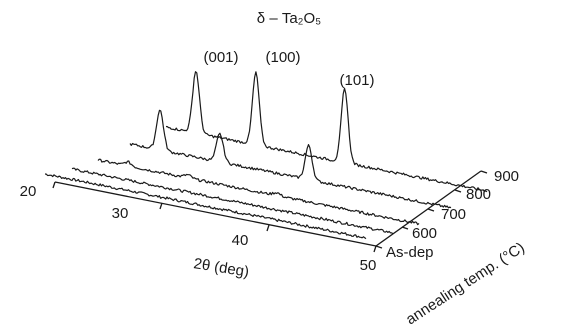 This screenshot has height=334, width=562. What do you see at coordinates (240, 240) in the screenshot?
I see `x-tick-label-40: 40` at bounding box center [240, 240].